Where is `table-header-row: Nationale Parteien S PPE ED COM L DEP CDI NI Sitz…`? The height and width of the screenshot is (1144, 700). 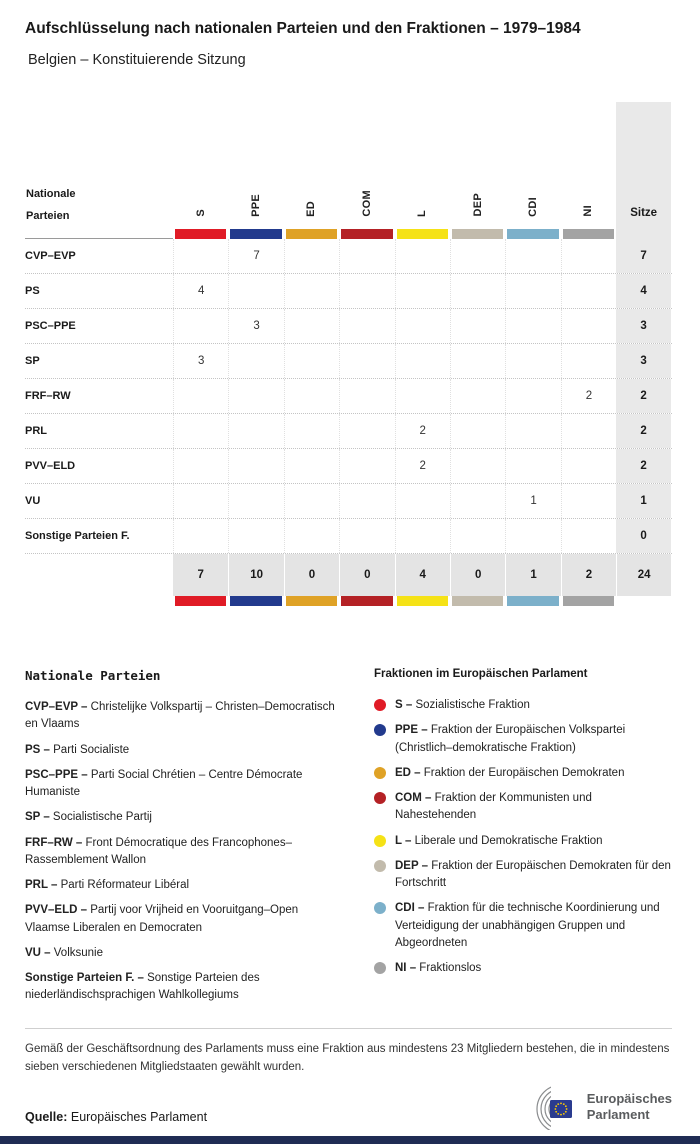 table-header-row: Nationale Parteien S PPE ED COM L DEP CDI NI Sitz… is located at coordinates (348, 165).